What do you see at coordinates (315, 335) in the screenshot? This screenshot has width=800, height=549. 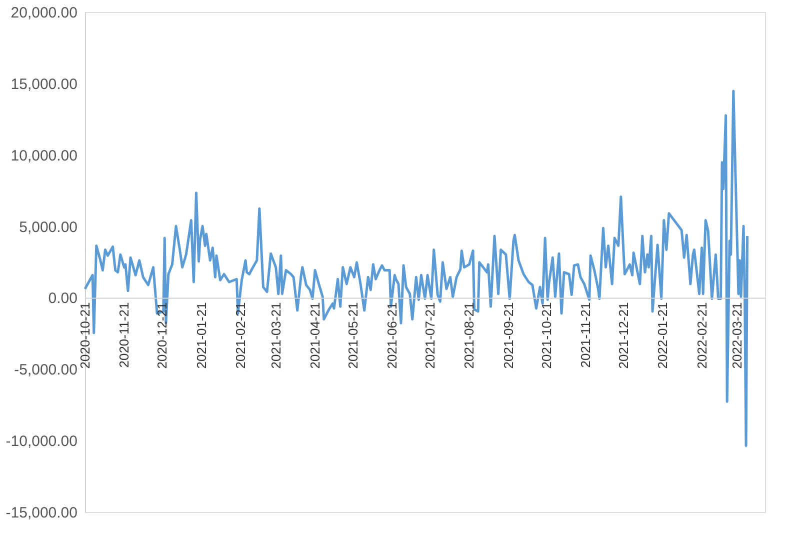 I see `x-tick-label: 2021-04-21` at bounding box center [315, 335].